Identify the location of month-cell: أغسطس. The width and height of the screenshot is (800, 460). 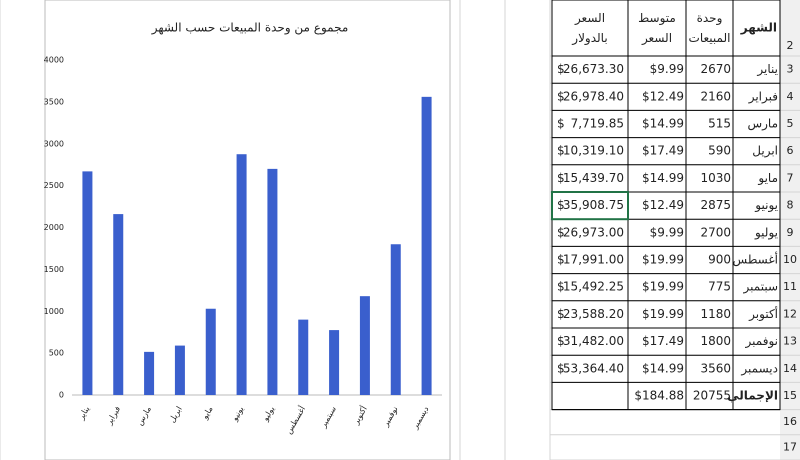
(755, 260).